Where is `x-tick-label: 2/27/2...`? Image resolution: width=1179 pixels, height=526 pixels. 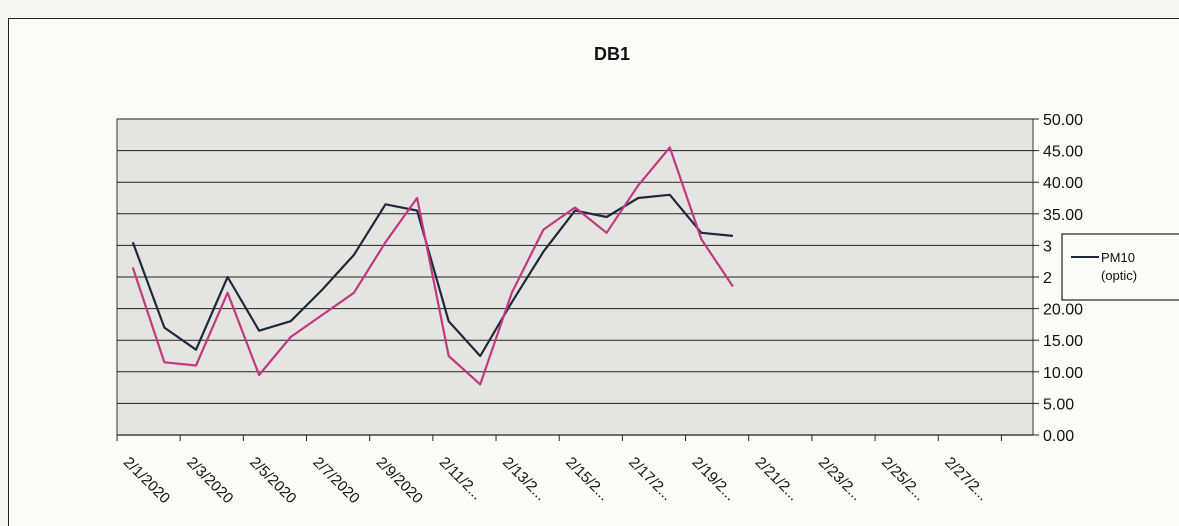
x-tick-label: 2/27/2... is located at coordinates (966, 479).